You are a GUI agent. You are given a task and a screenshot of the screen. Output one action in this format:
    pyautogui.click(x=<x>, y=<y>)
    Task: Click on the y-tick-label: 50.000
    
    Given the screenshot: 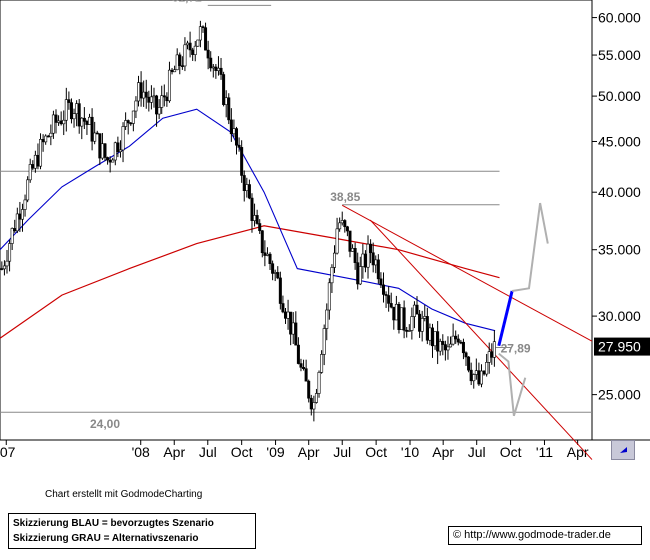 What is the action you would take?
    pyautogui.click(x=619, y=96)
    